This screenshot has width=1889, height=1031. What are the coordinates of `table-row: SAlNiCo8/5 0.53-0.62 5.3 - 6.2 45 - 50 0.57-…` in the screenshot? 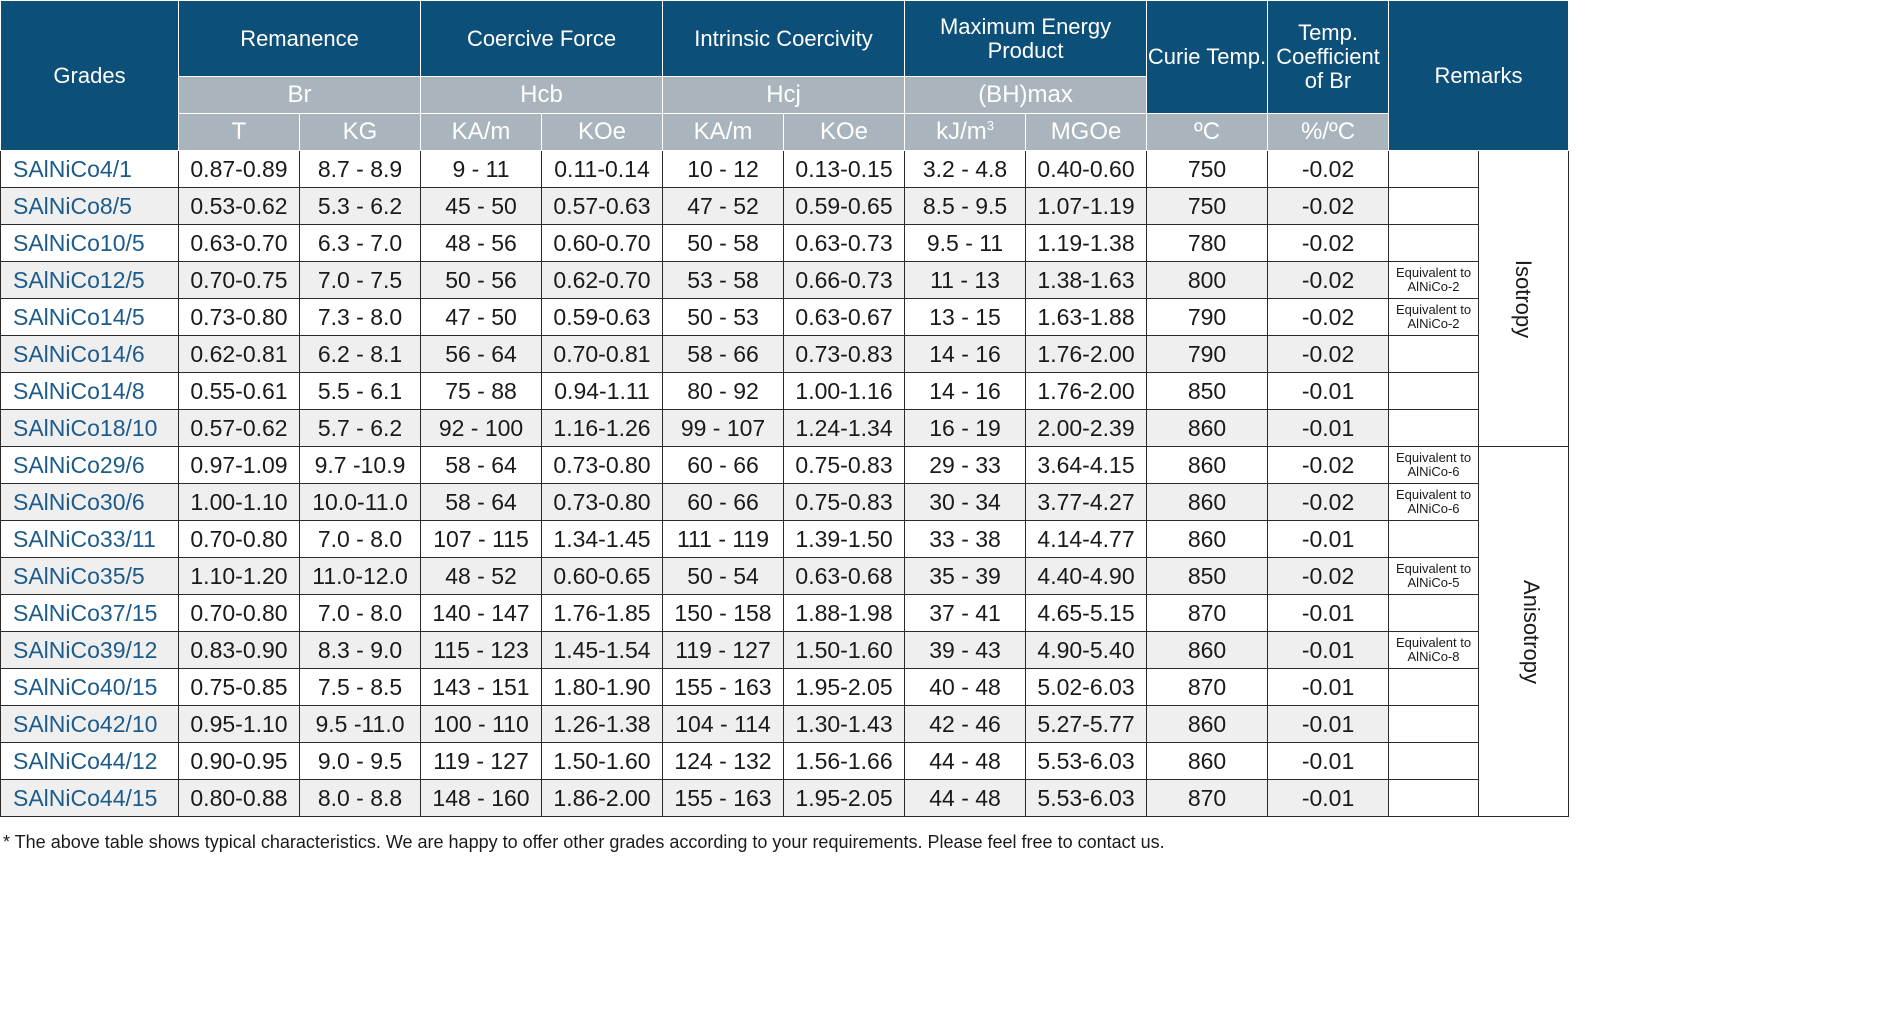 It's located at (784, 206).